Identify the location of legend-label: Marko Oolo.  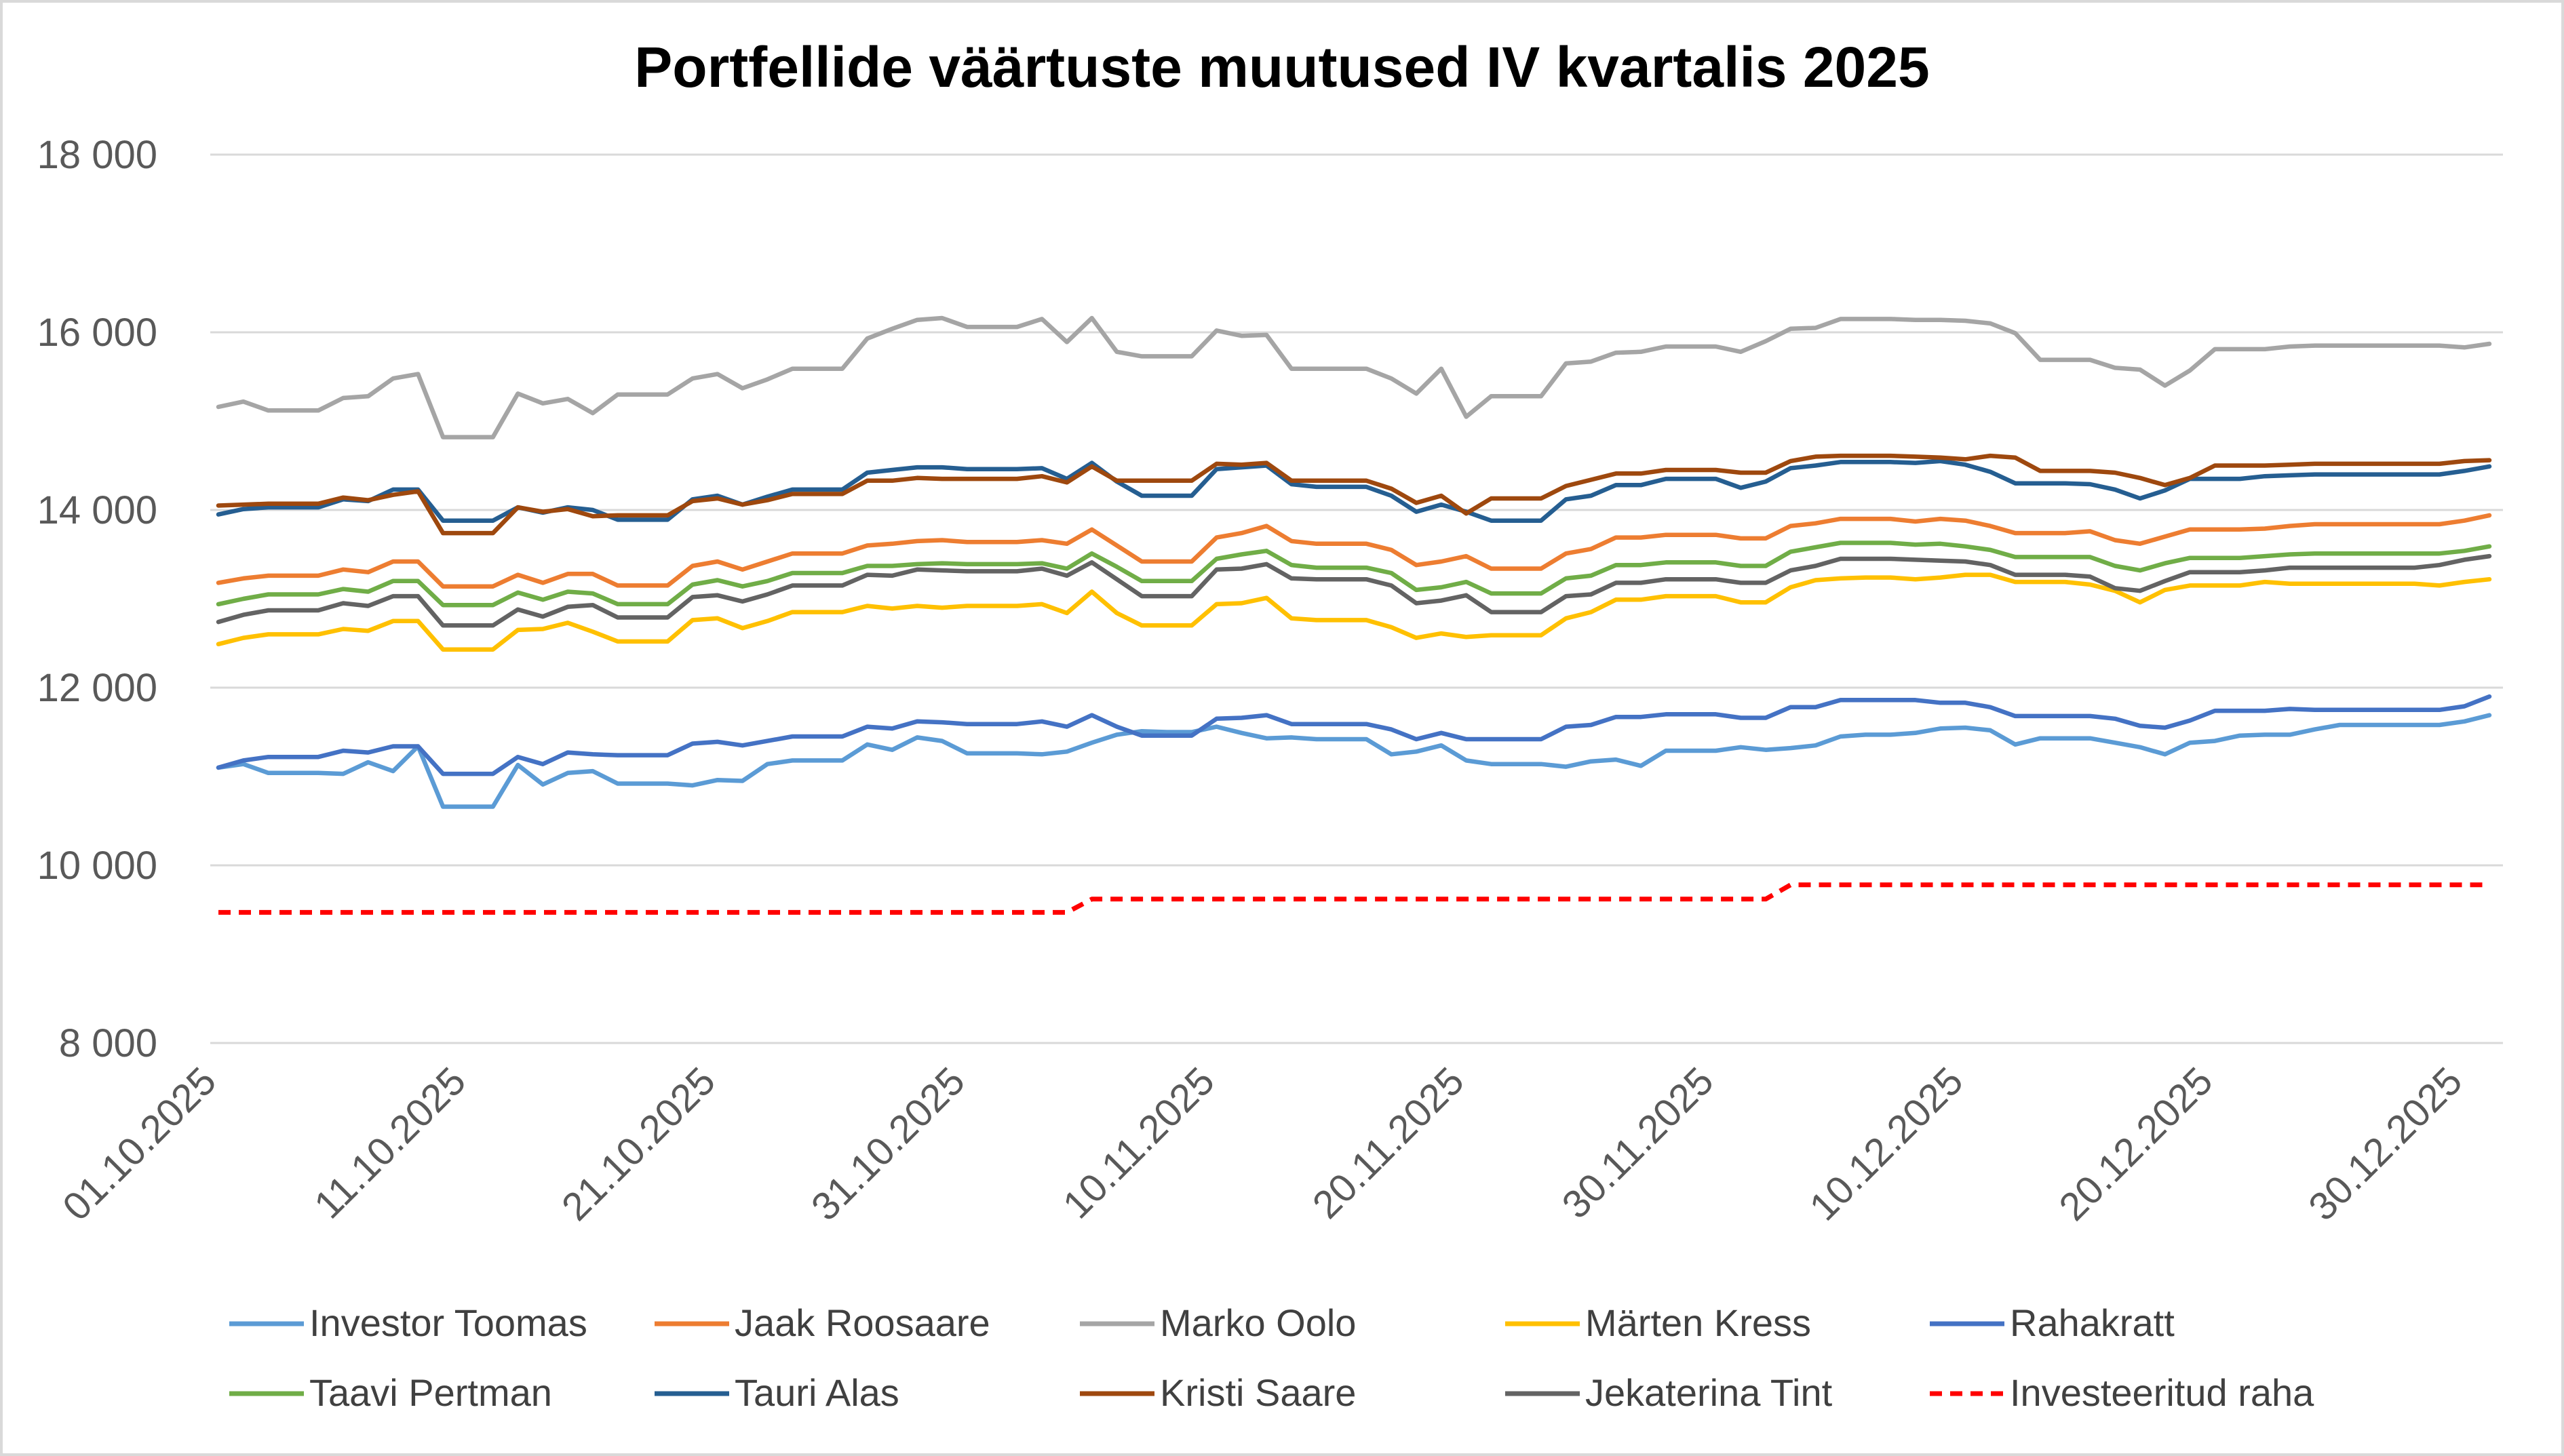
(1258, 1322).